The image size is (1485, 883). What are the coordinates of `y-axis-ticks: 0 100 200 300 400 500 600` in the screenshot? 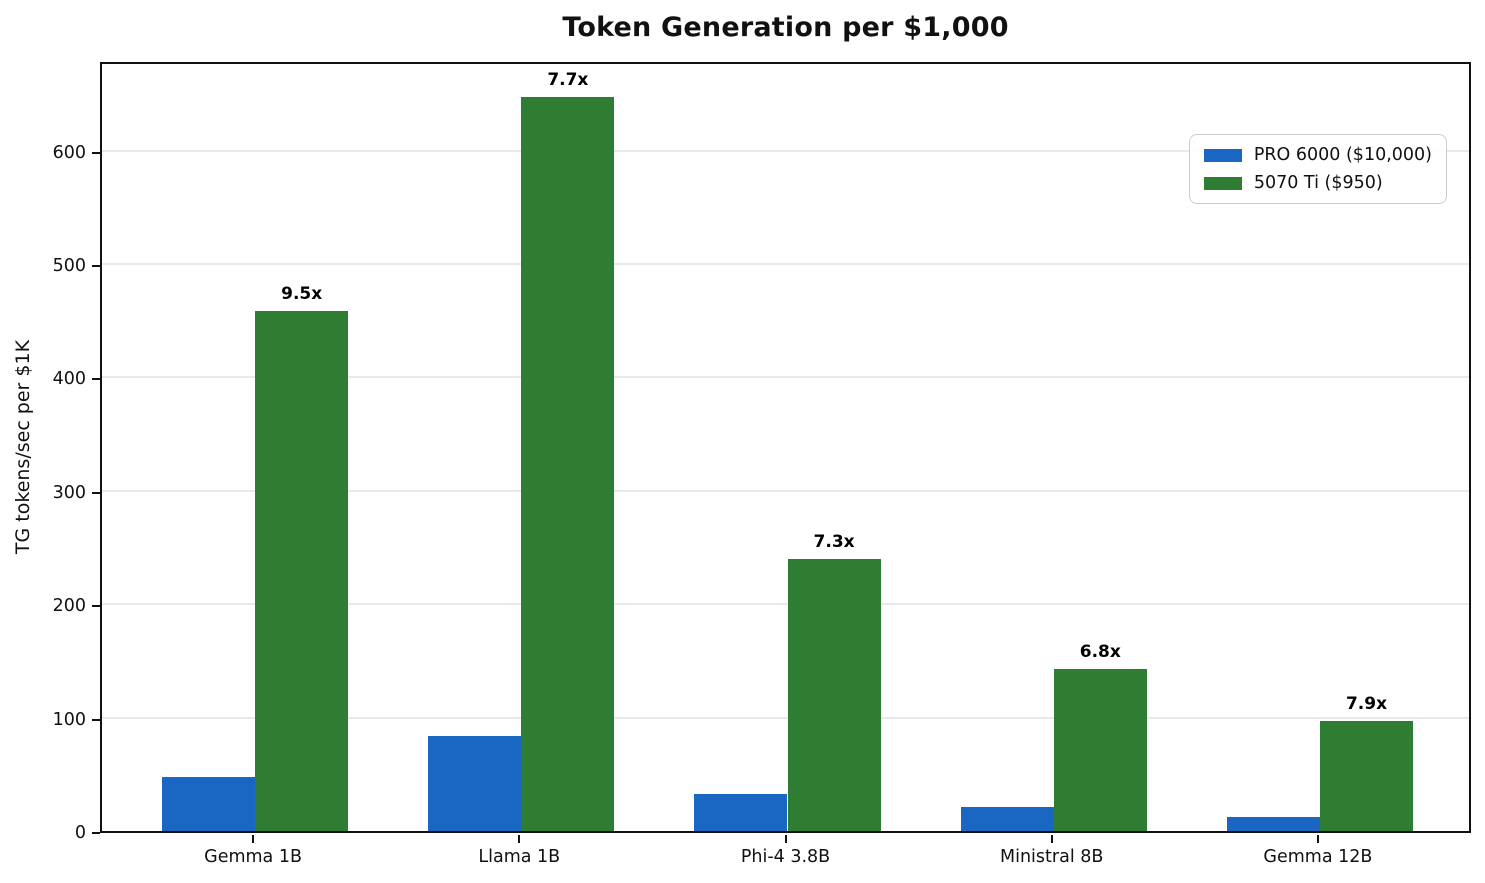 It's located at (50, 452).